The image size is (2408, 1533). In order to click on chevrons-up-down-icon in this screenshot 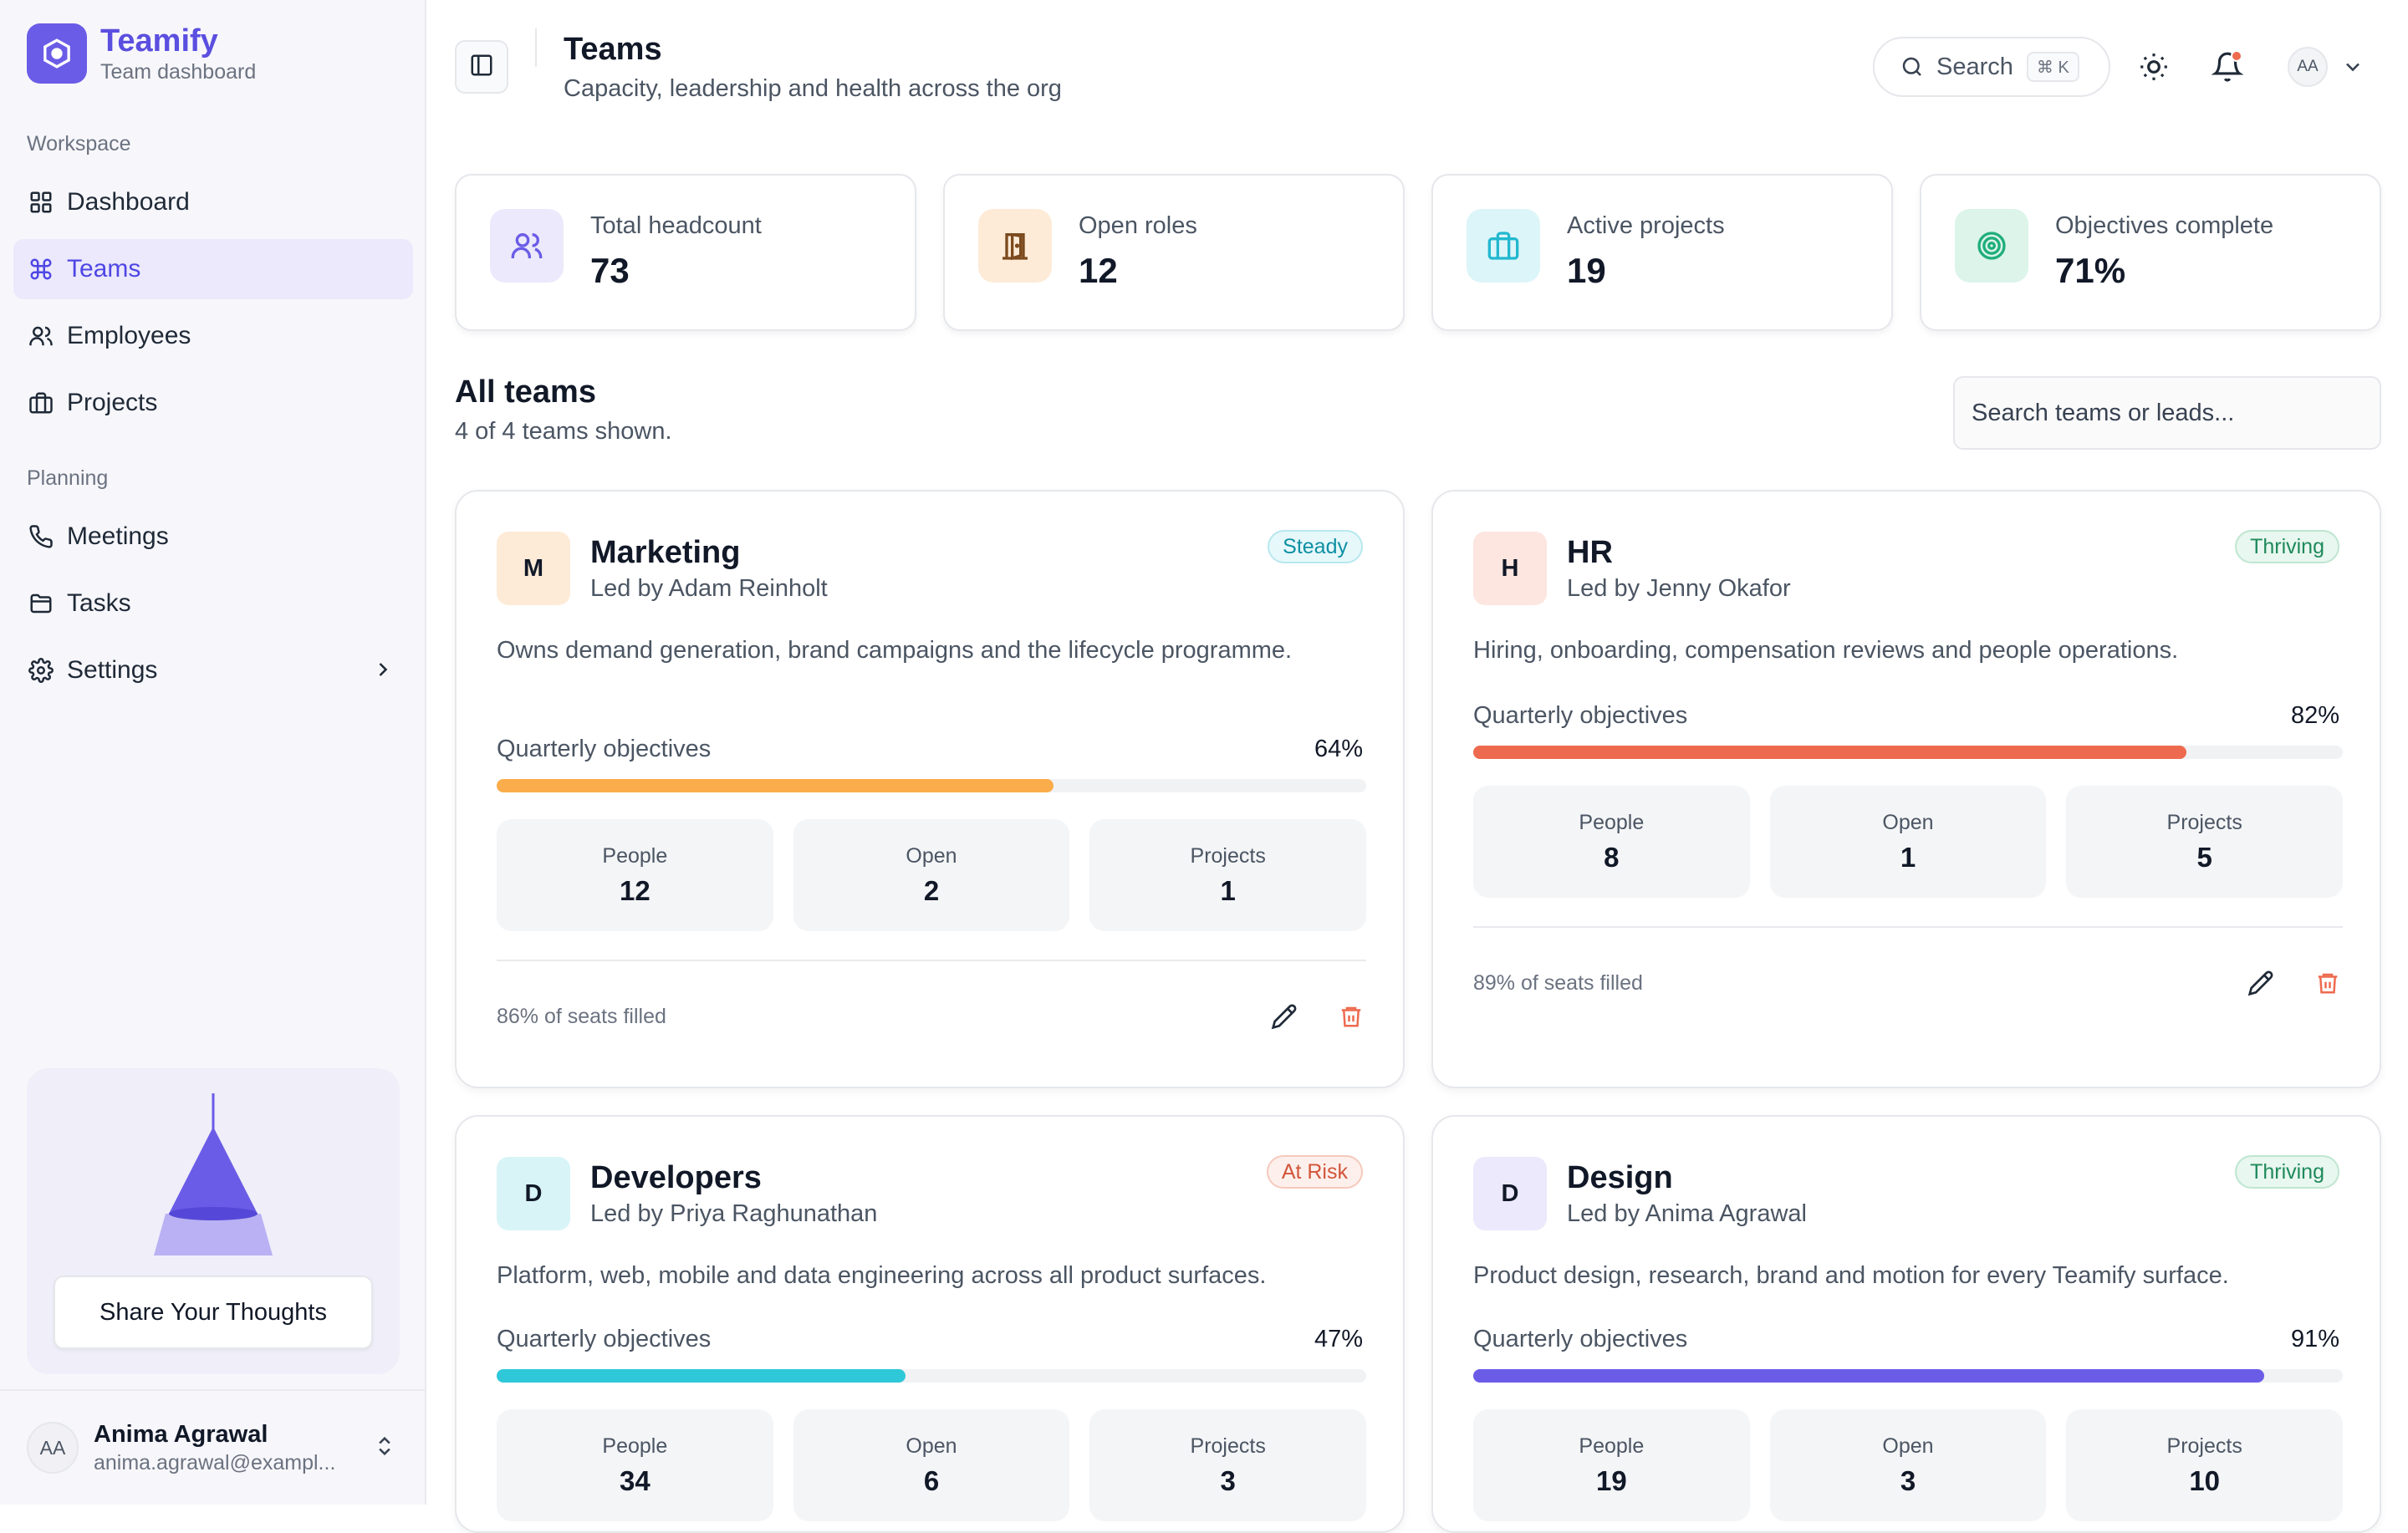, I will do `click(385, 1448)`.